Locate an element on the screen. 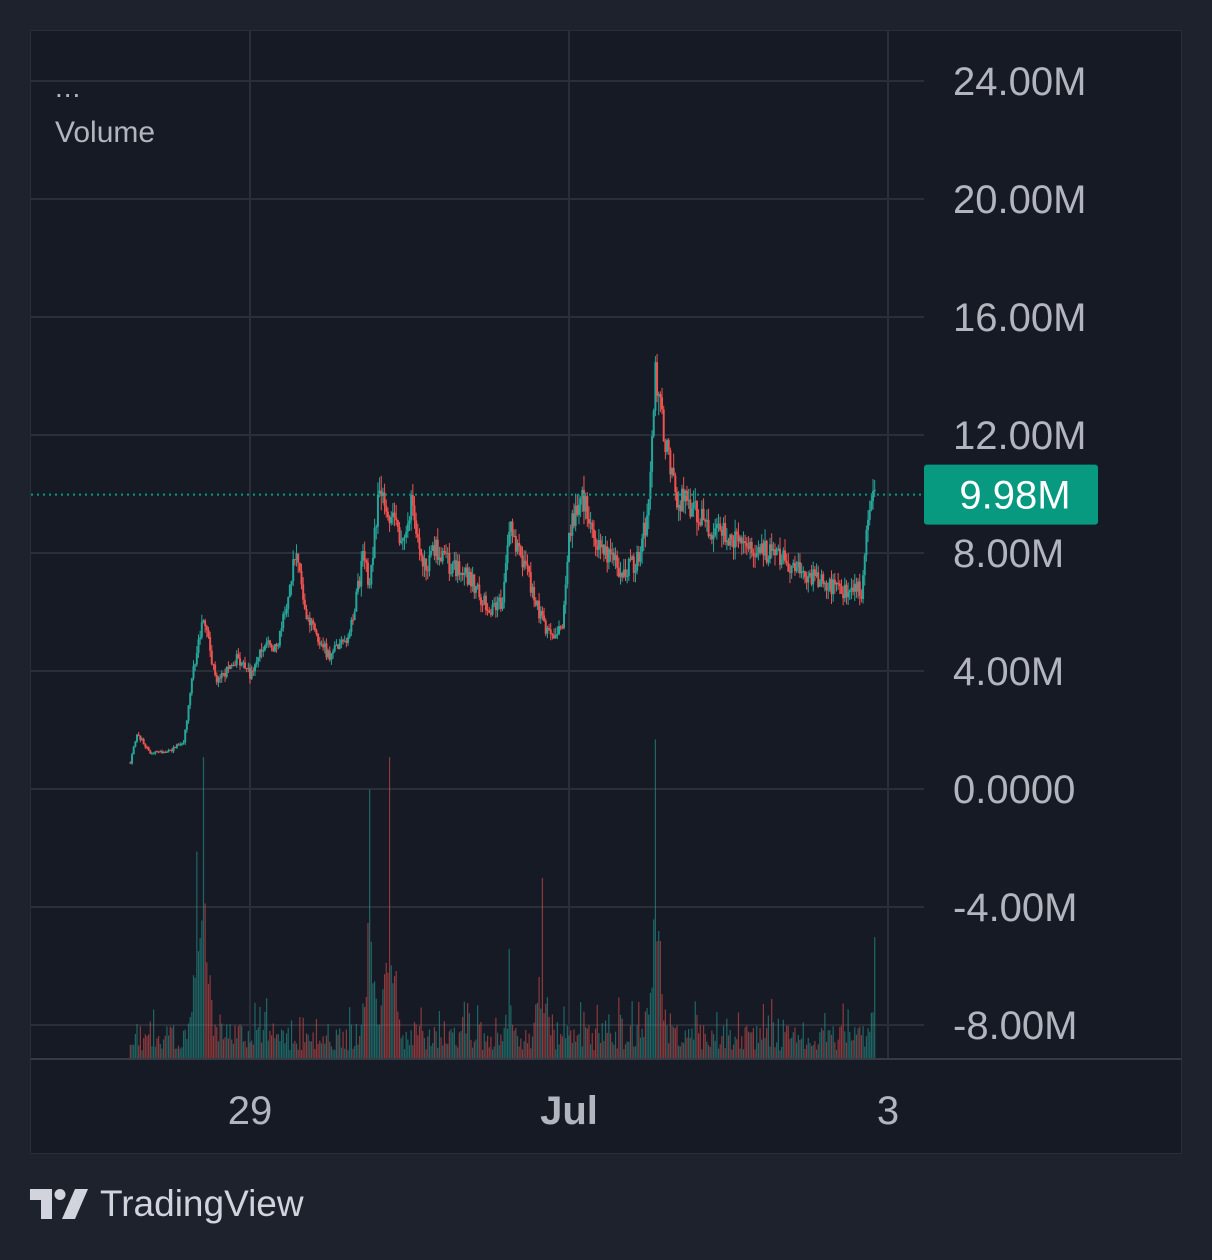  y-tick-label: 24.00M is located at coordinates (1019, 82).